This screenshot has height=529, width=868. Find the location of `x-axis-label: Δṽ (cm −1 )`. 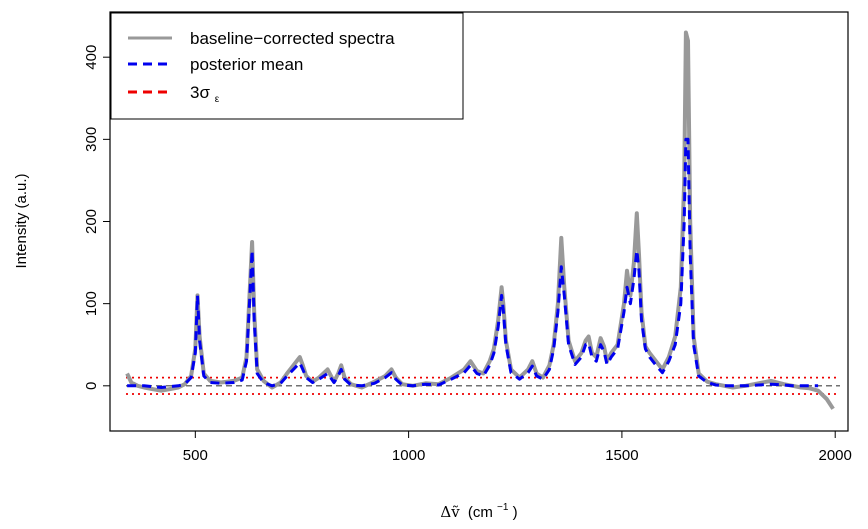

x-axis-label: Δṽ (cm −1 ) is located at coordinates (478, 509).